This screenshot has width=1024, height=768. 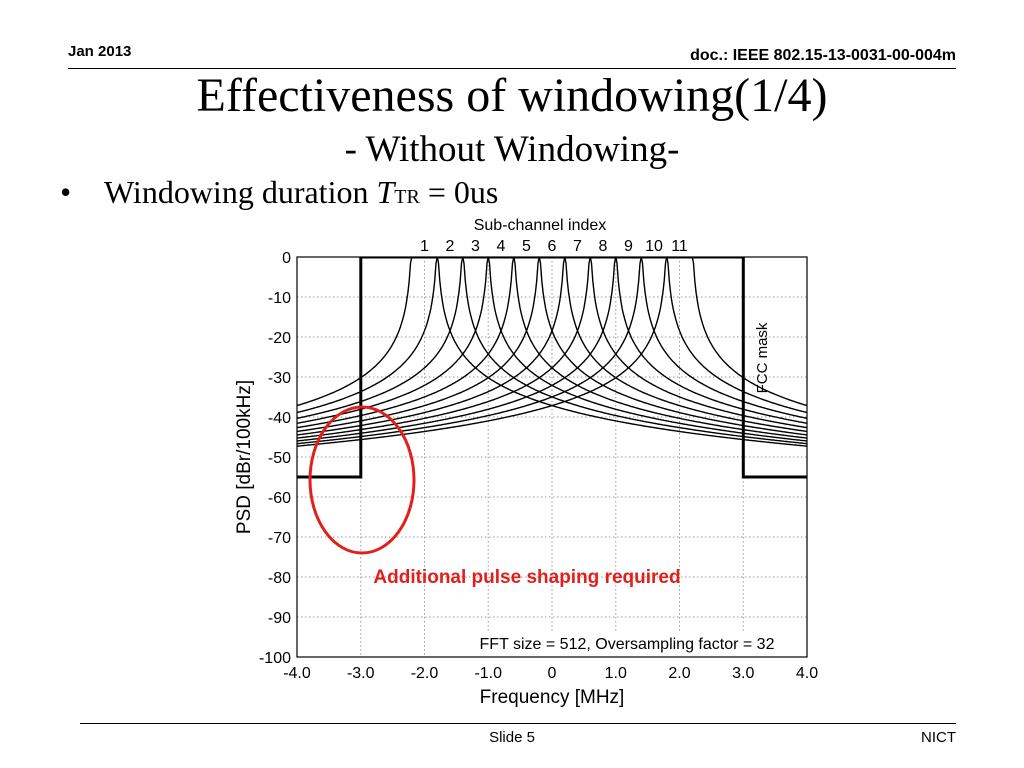 I want to click on x-tick-label: -3.0, so click(x=361, y=673).